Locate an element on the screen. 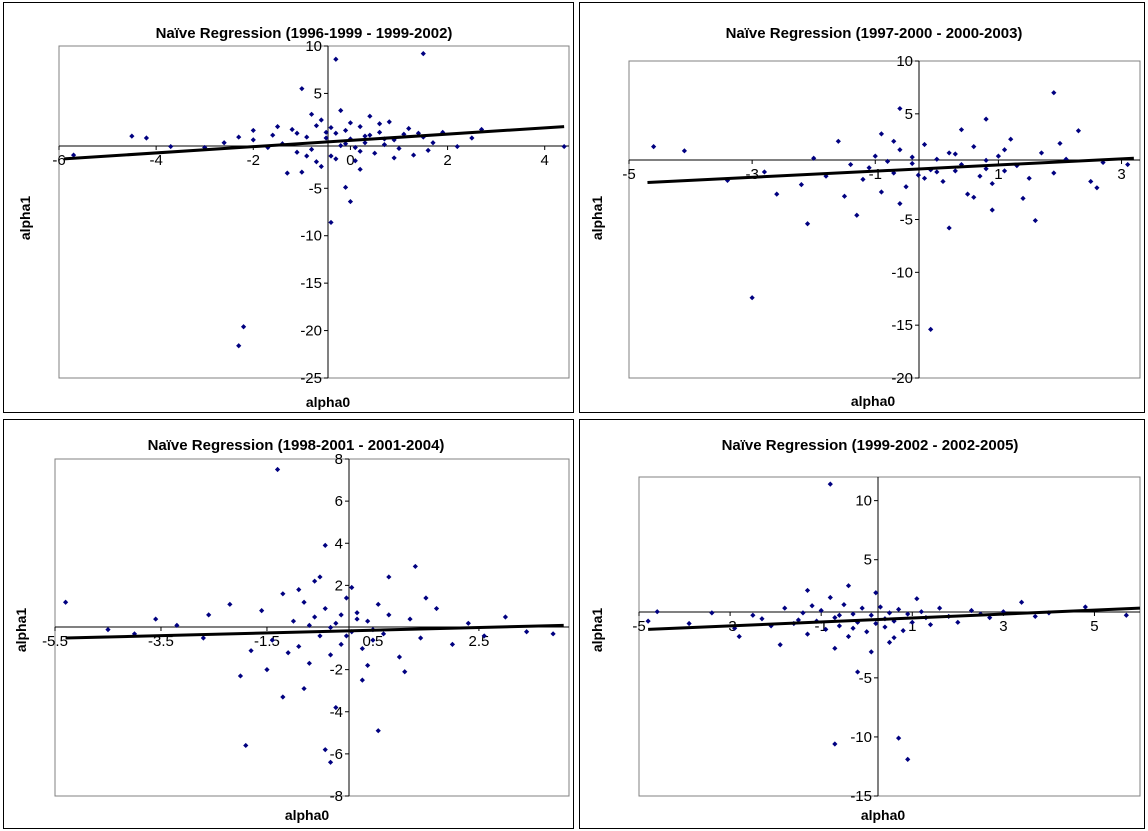 The height and width of the screenshot is (831, 1148). trendline is located at coordinates (890, 170).